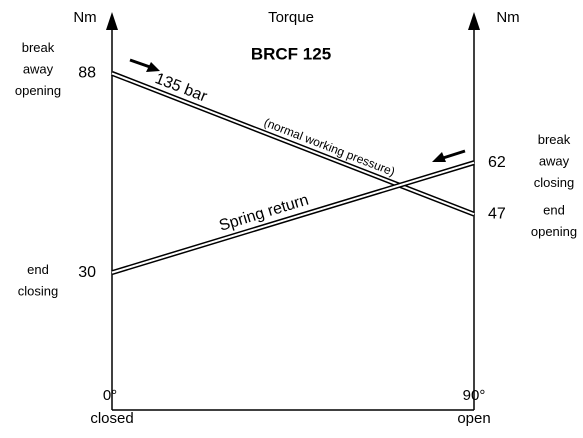 The height and width of the screenshot is (438, 583). What do you see at coordinates (497, 213) in the screenshot?
I see `value-label: 47` at bounding box center [497, 213].